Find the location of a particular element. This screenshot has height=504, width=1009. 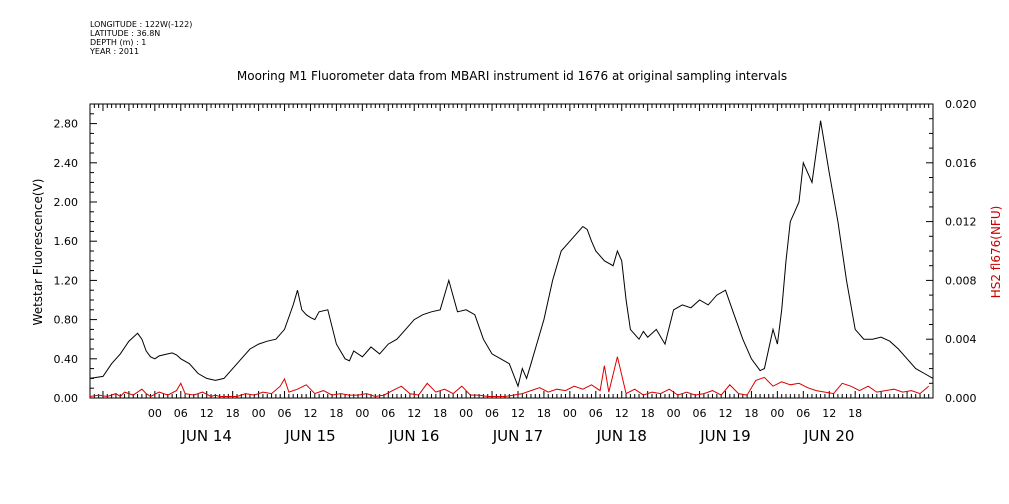

x-day-label: JUN 15 is located at coordinates (309, 436).